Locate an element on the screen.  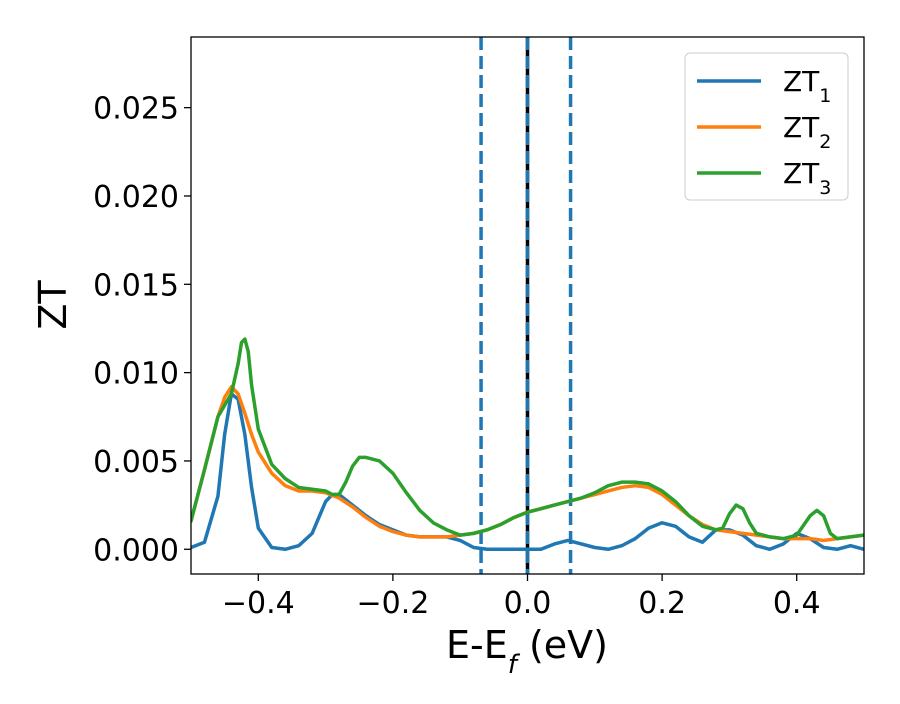
x-tick-label: 0.4 is located at coordinates (797, 603).